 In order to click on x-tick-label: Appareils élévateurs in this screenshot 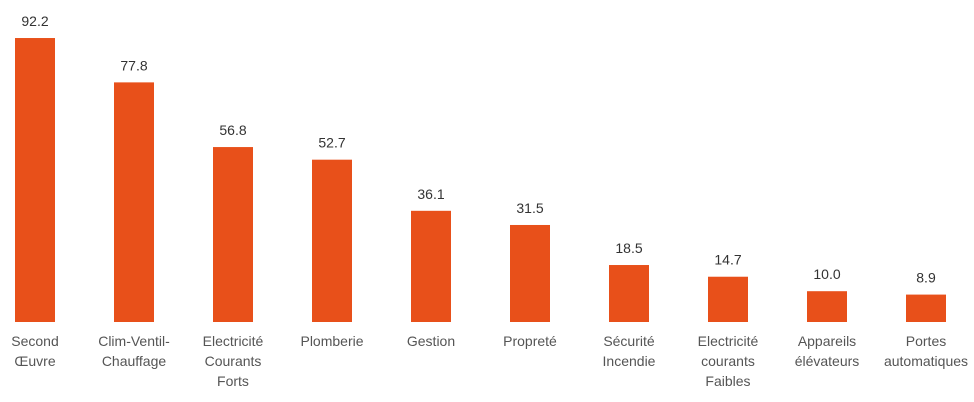, I will do `click(827, 351)`.